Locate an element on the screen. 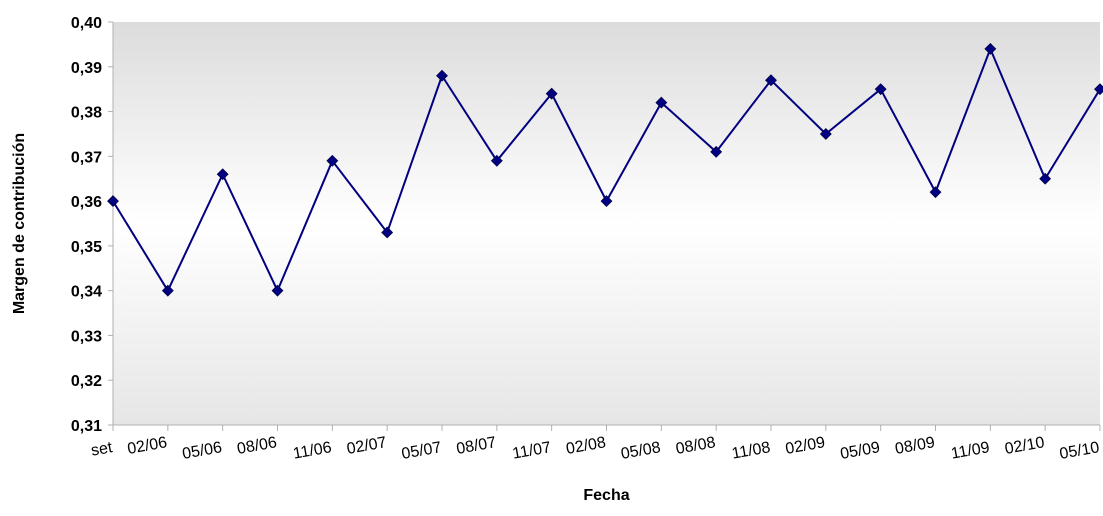  x-tick-label: 05/07 is located at coordinates (421, 451).